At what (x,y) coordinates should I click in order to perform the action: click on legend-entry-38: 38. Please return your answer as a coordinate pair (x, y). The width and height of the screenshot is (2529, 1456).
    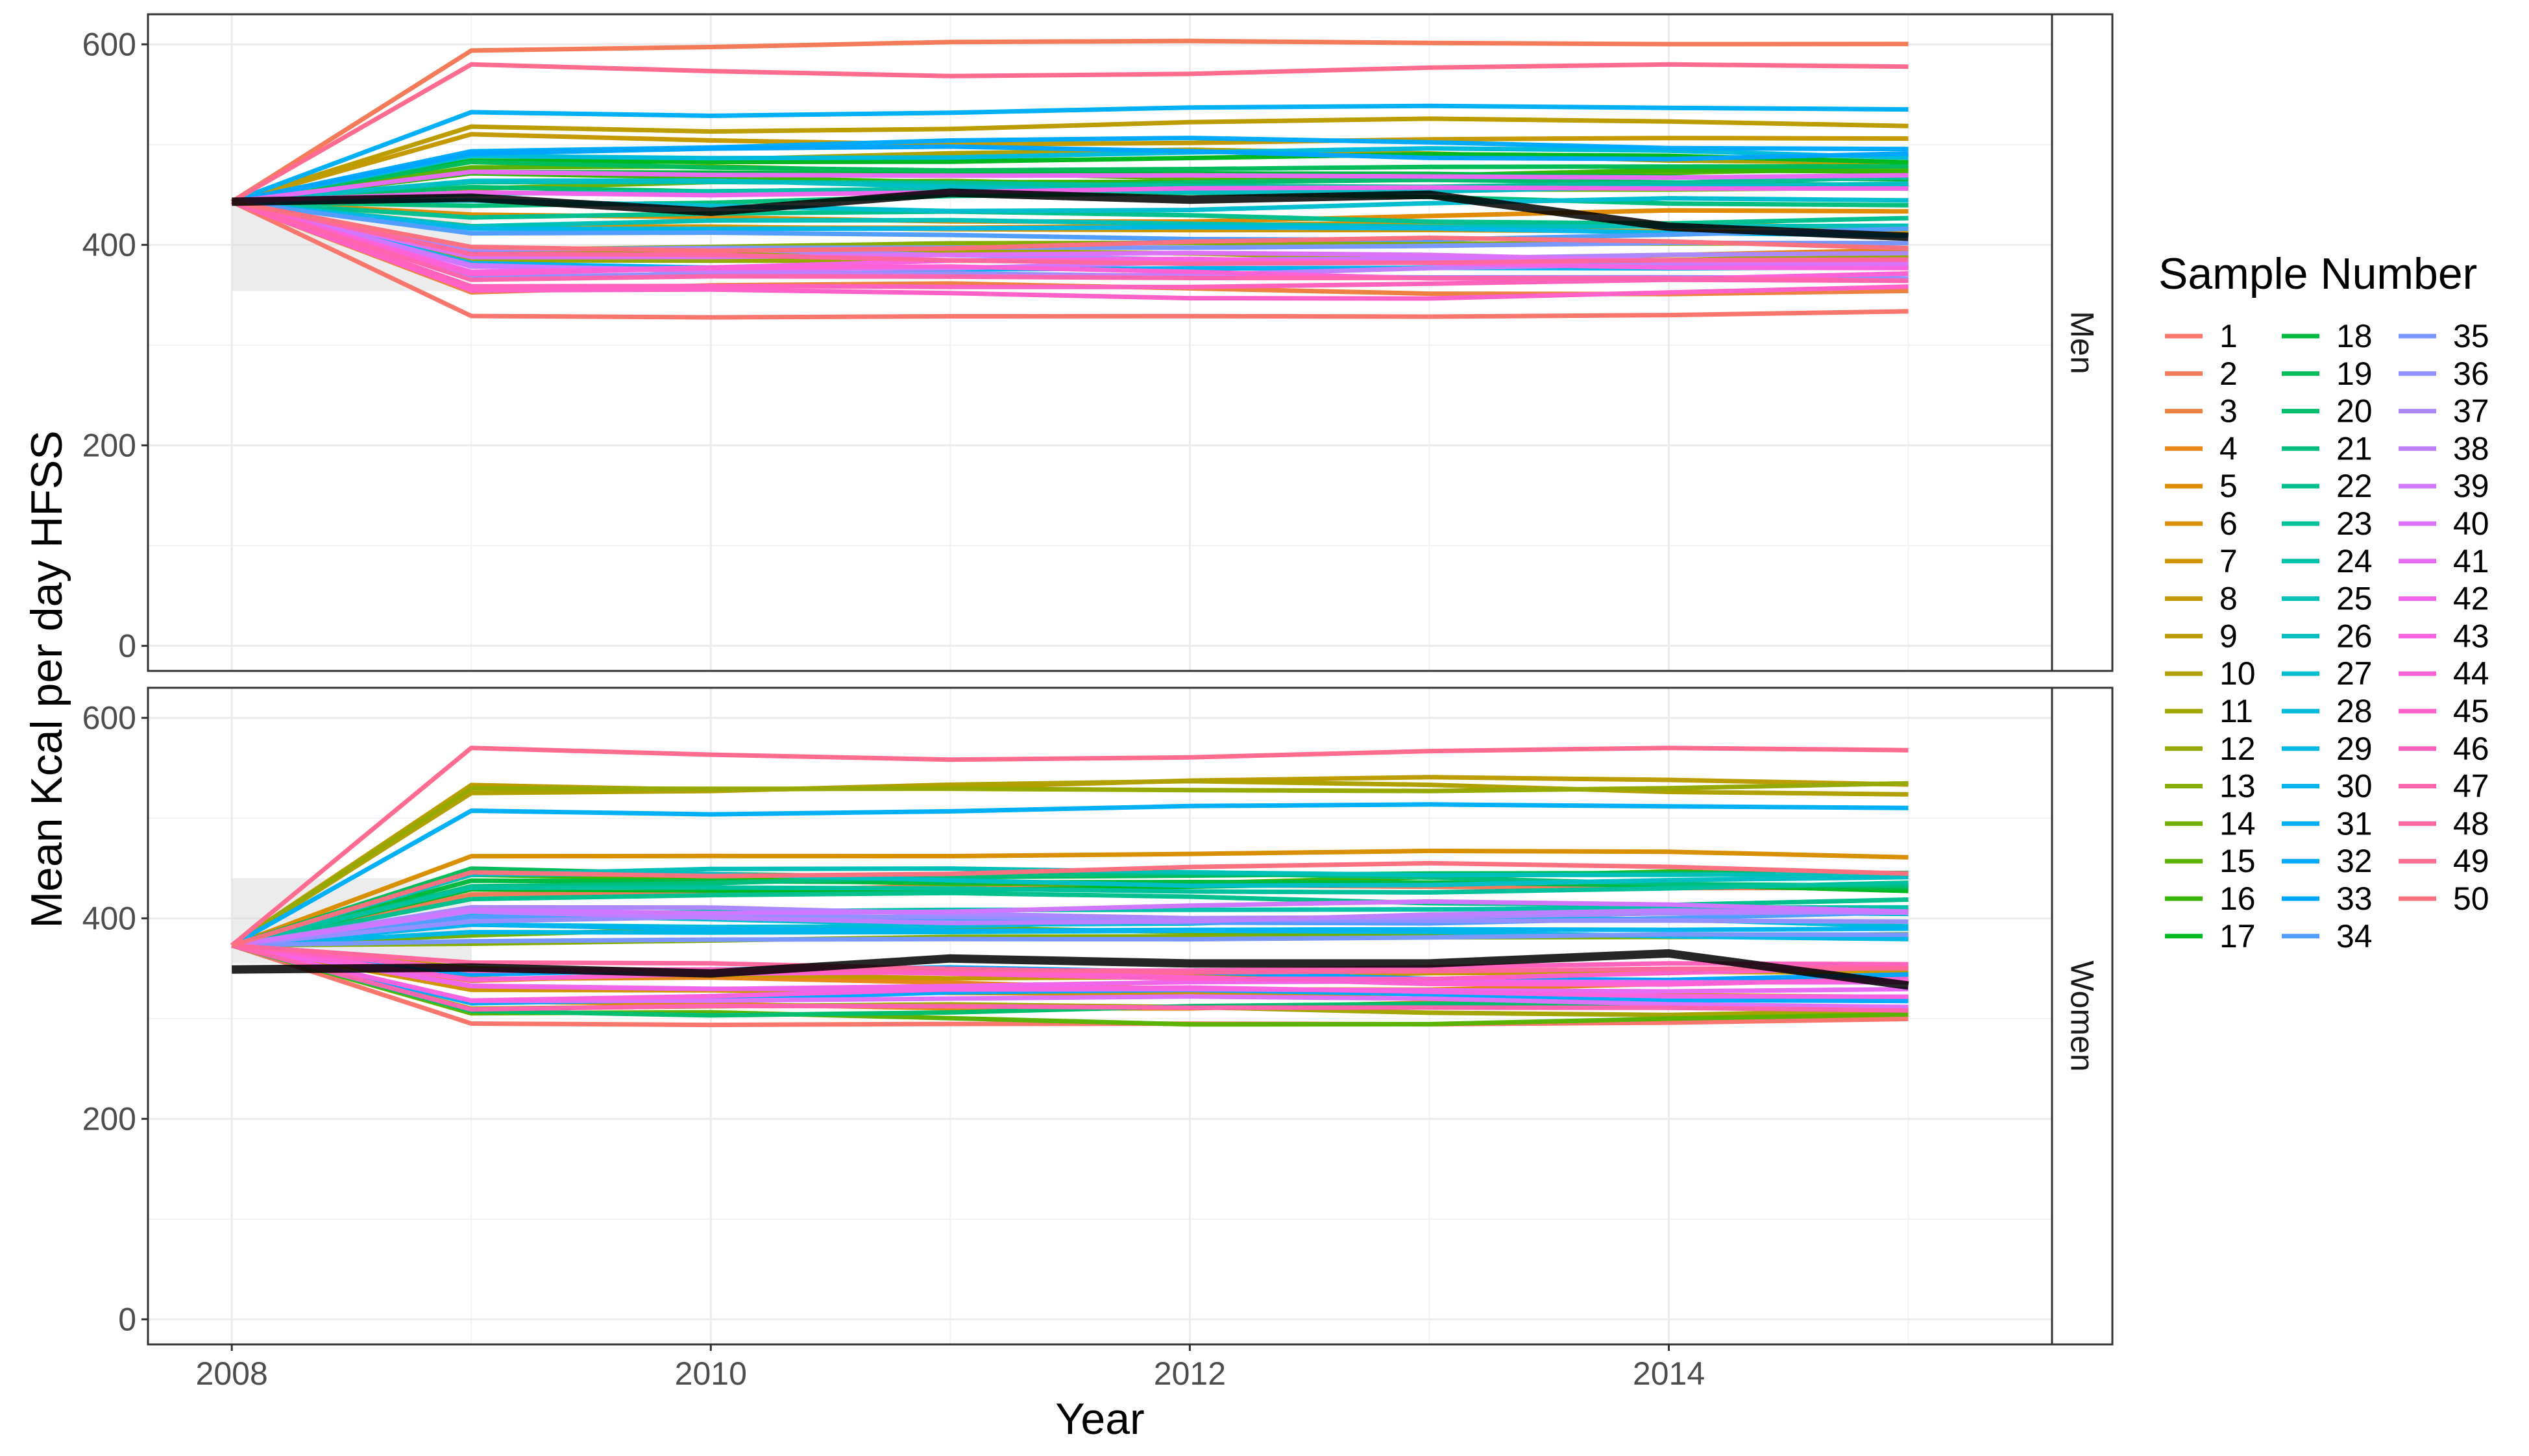
    Looking at the image, I should click on (2444, 448).